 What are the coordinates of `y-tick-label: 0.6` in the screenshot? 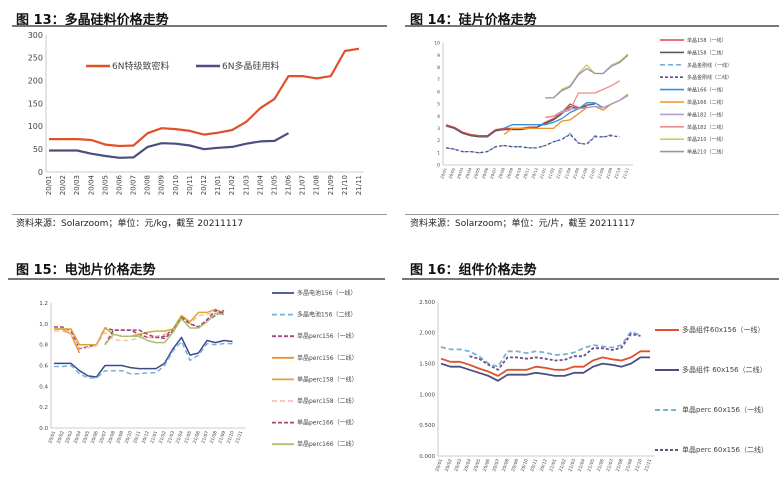 It's located at (43, 366).